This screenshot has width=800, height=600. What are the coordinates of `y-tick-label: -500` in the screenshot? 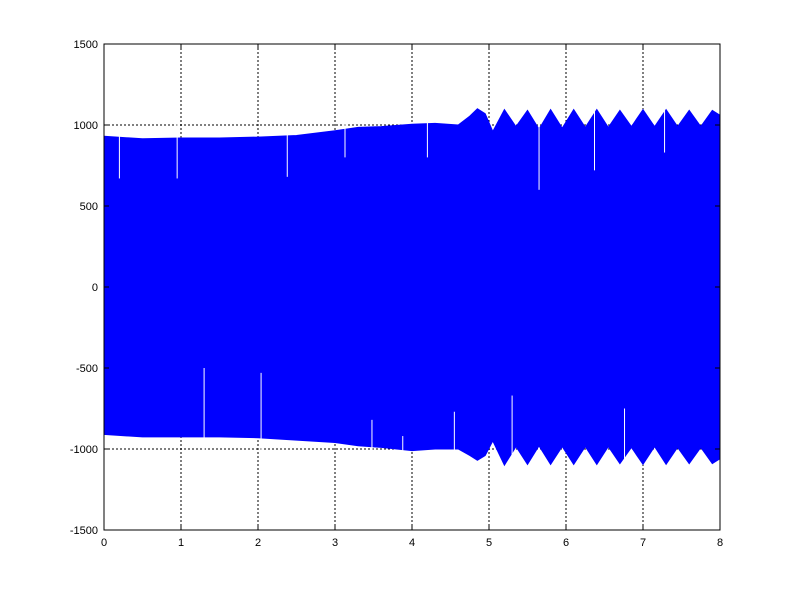 It's located at (87, 369).